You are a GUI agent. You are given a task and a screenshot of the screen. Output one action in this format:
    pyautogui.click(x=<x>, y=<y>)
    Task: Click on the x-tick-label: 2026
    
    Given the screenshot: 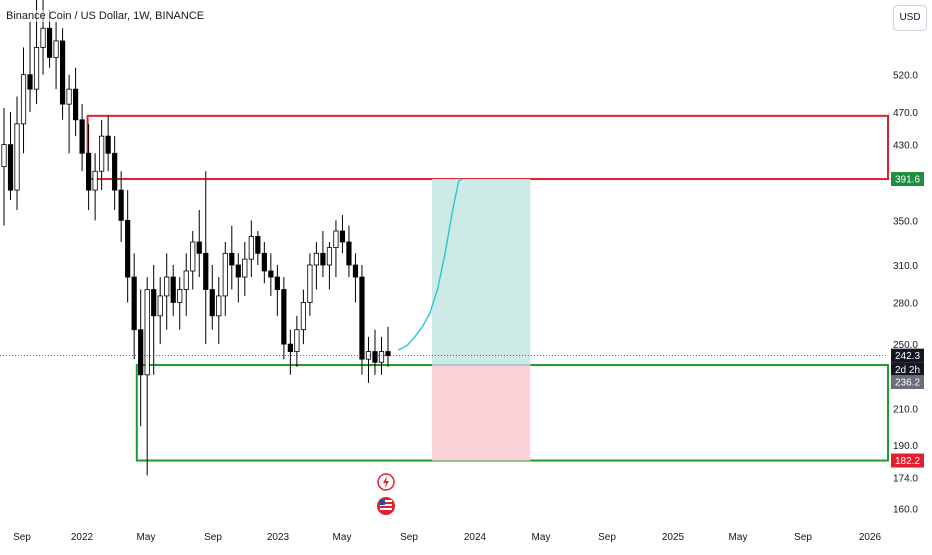 What is the action you would take?
    pyautogui.click(x=870, y=537)
    